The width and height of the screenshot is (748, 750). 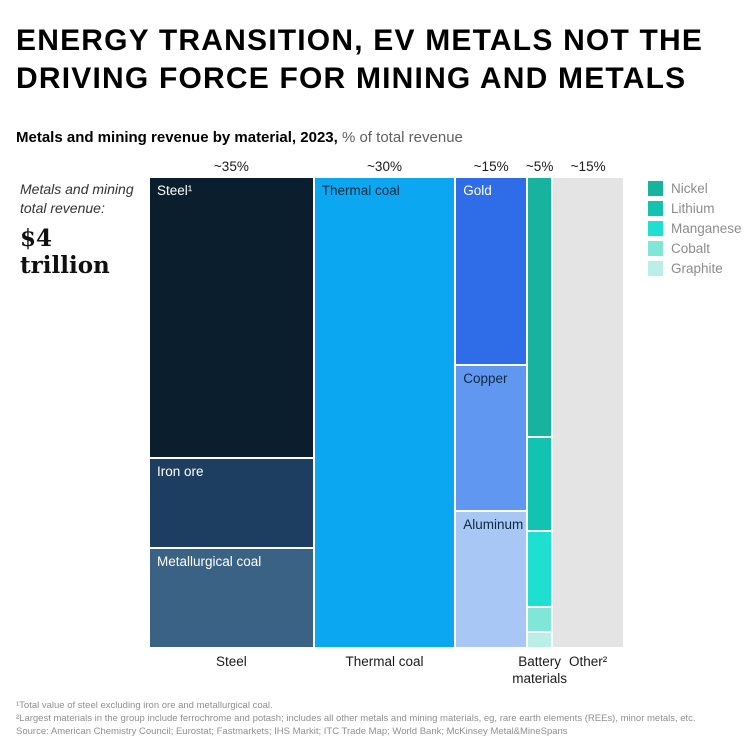 I want to click on column-body-other, so click(x=588, y=412).